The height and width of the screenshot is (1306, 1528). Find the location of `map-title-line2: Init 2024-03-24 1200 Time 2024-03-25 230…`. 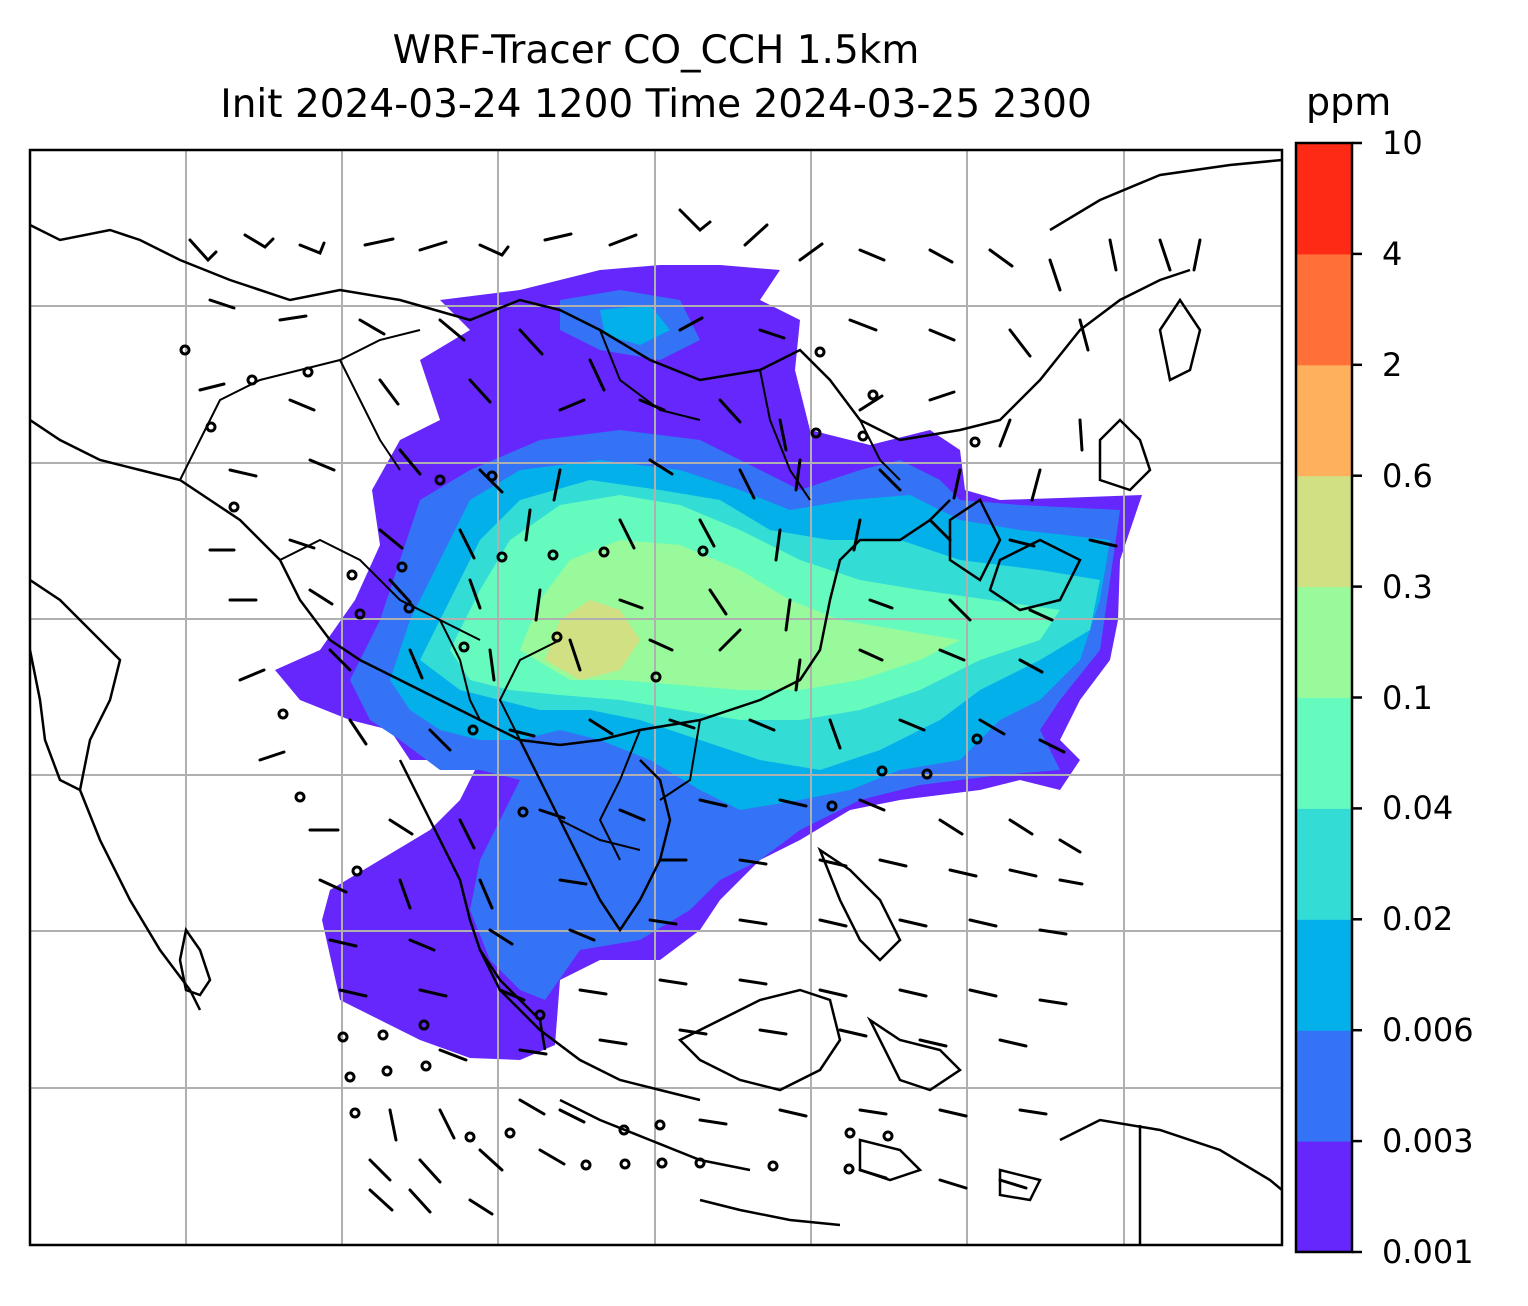

map-title-line2: Init 2024-03-24 1200 Time 2024-03-25 230… is located at coordinates (656, 104).